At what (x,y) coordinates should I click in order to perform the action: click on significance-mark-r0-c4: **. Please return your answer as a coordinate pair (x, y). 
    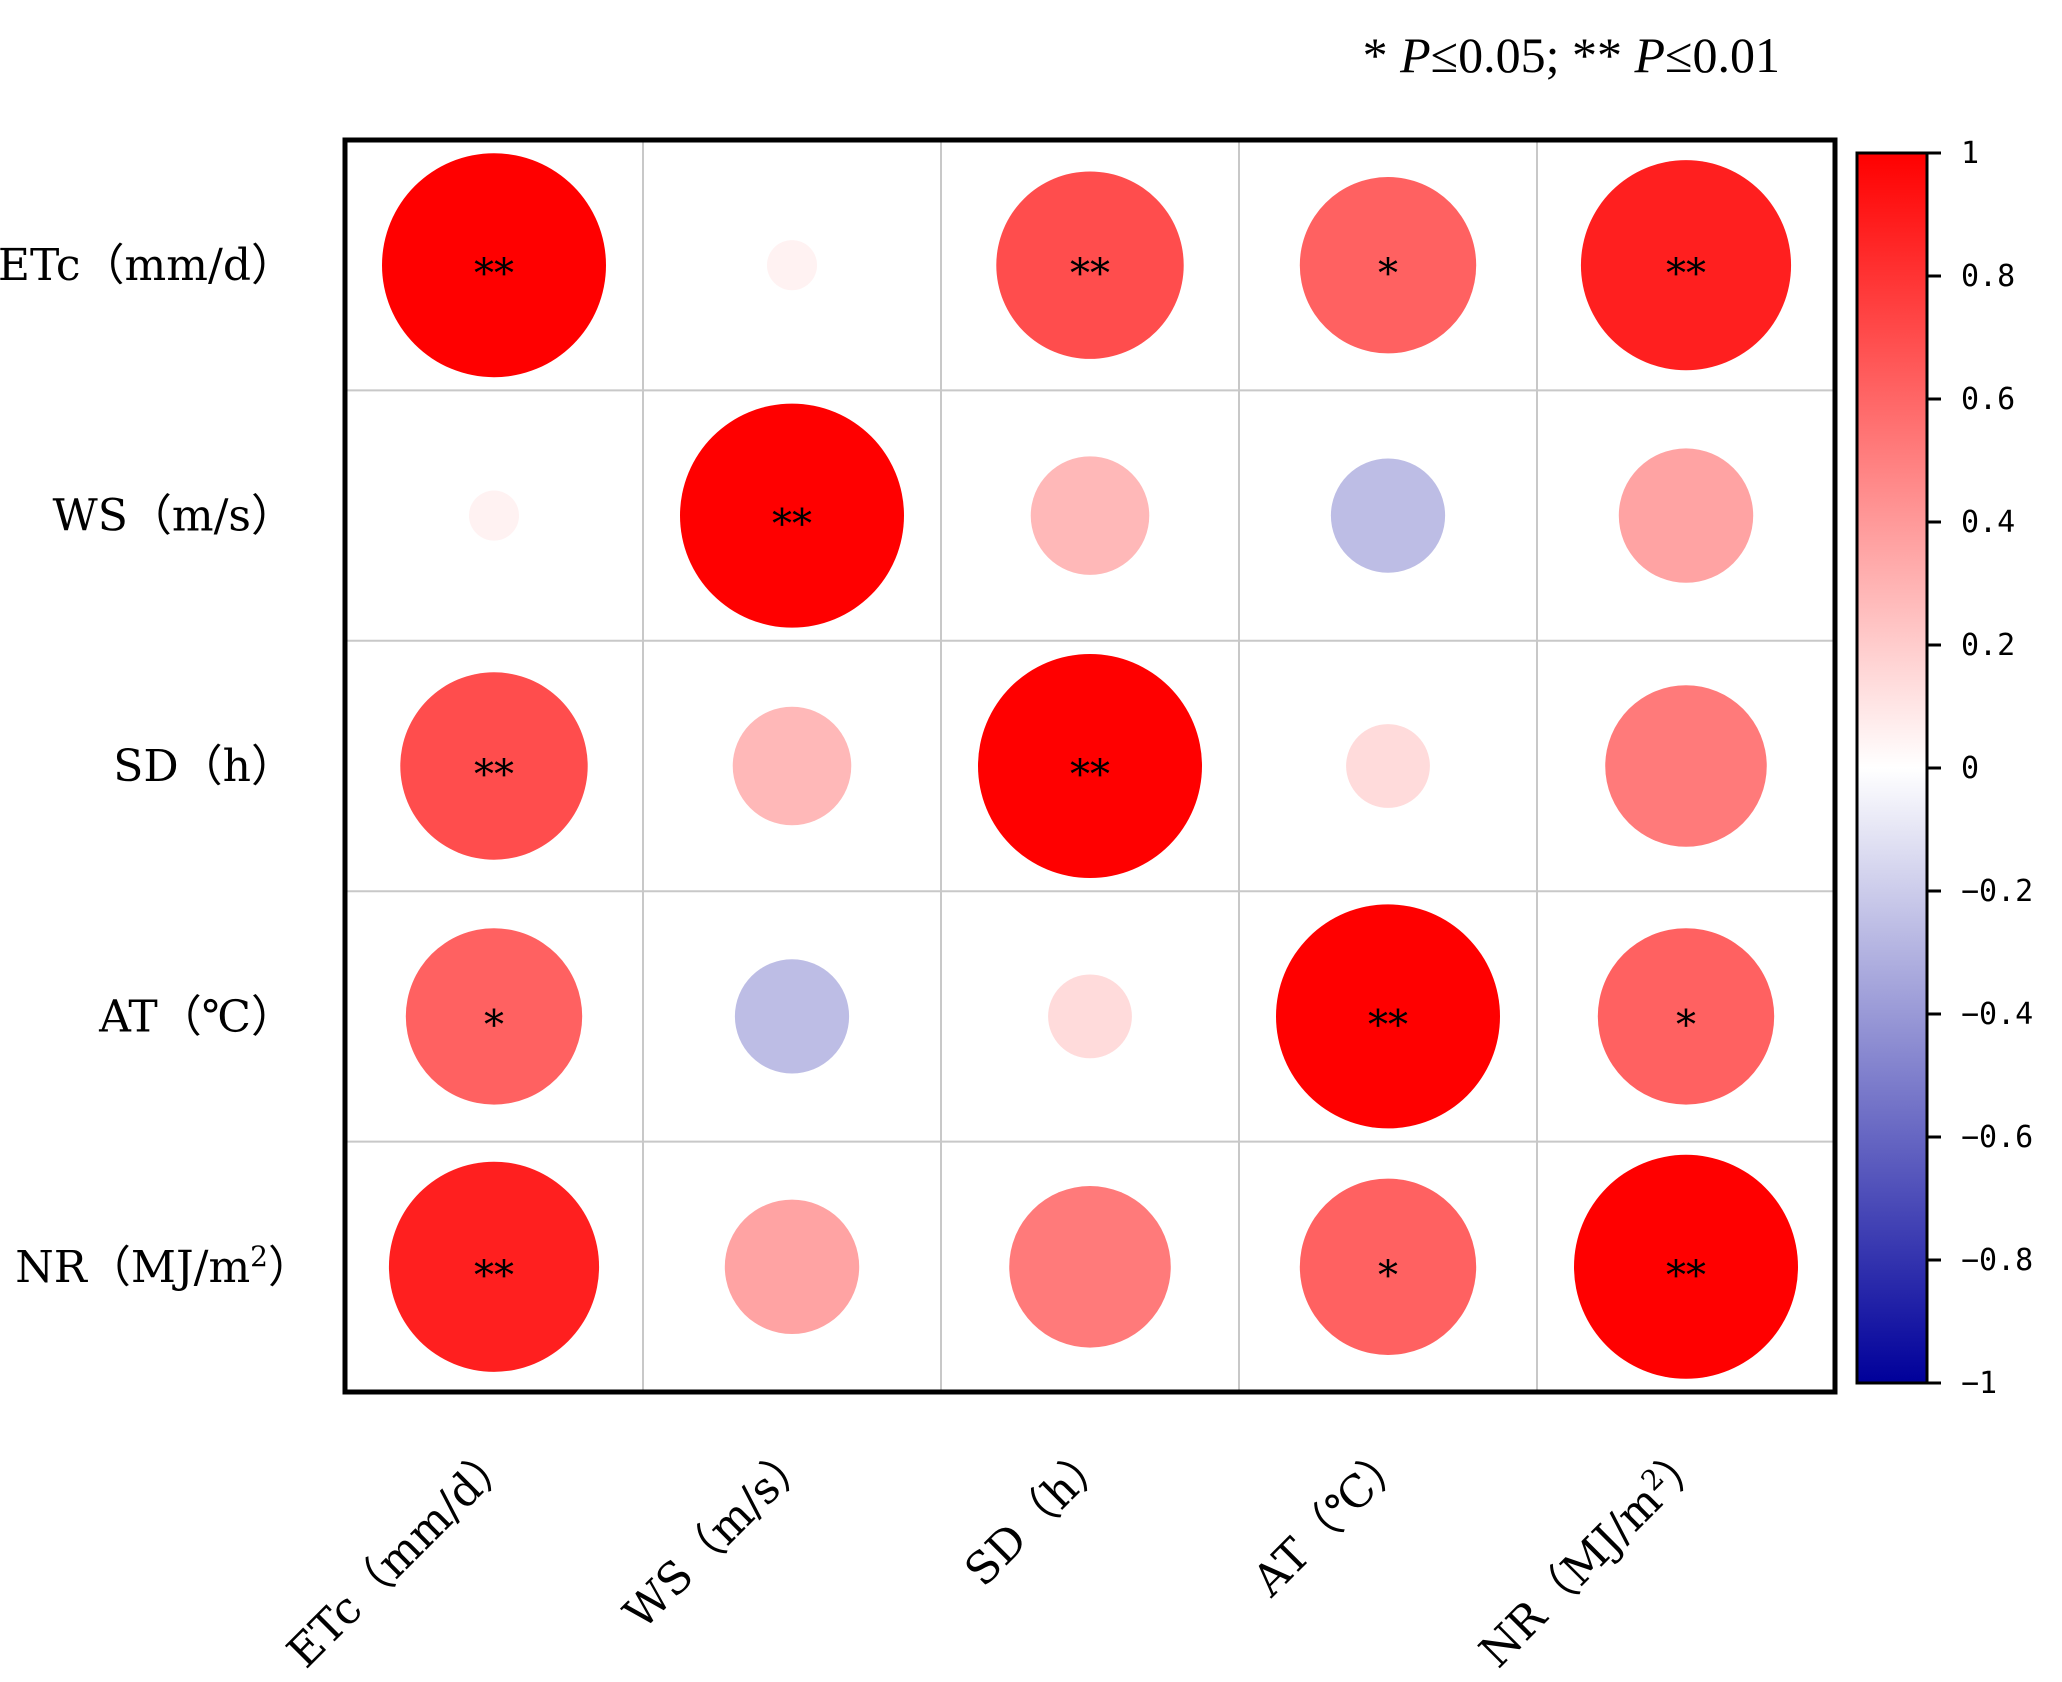
    Looking at the image, I should click on (1686, 274).